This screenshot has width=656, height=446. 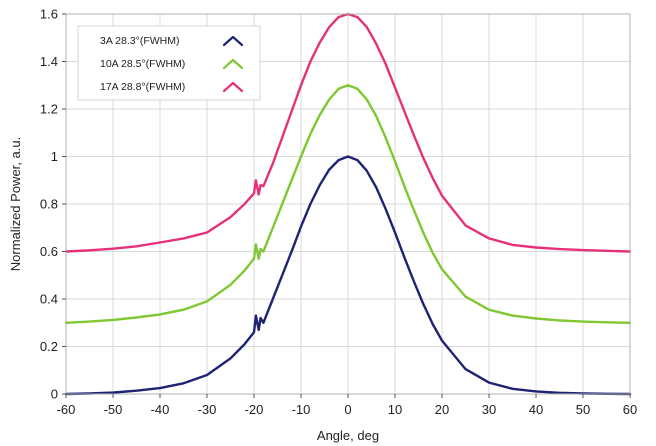 What do you see at coordinates (347, 409) in the screenshot?
I see `x-tick-label: 0` at bounding box center [347, 409].